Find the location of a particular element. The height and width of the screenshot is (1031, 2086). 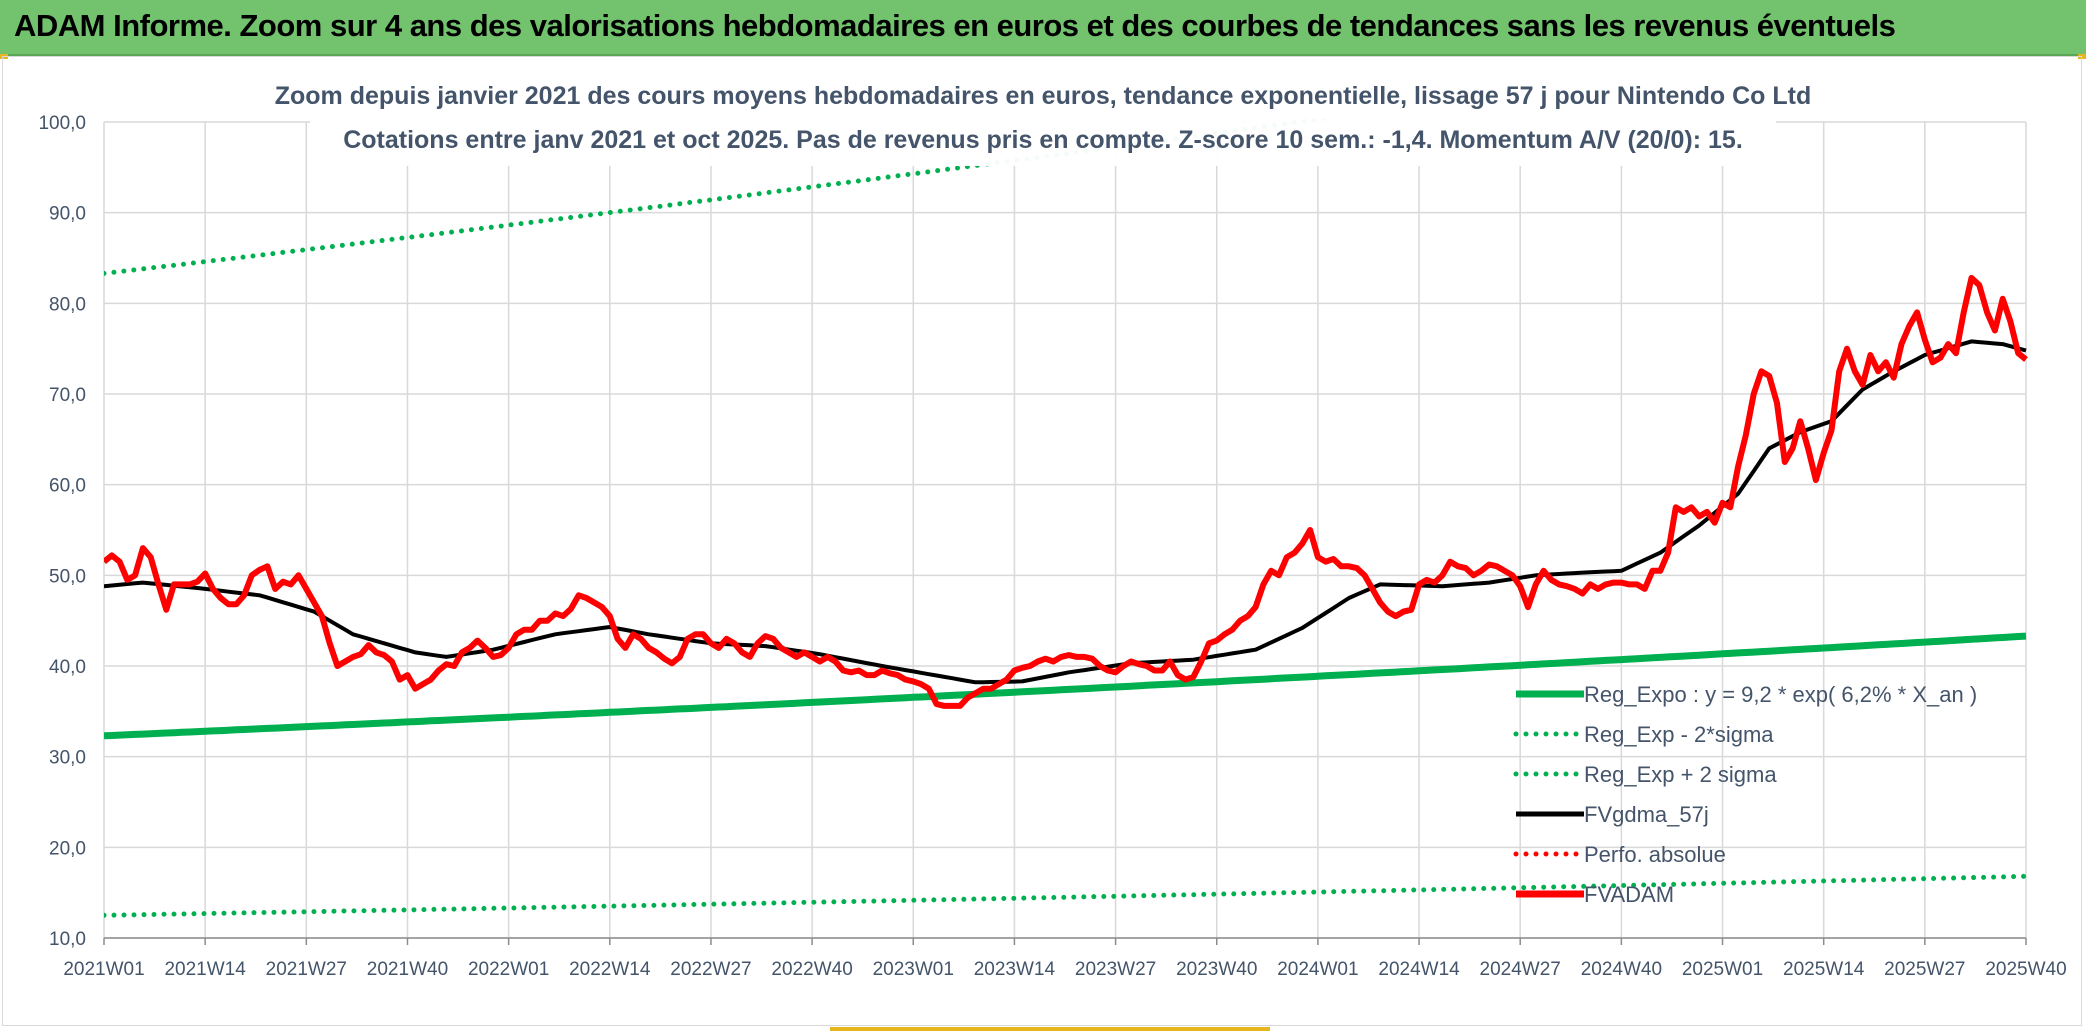

y-tick-label: 40,0 is located at coordinates (67, 667).